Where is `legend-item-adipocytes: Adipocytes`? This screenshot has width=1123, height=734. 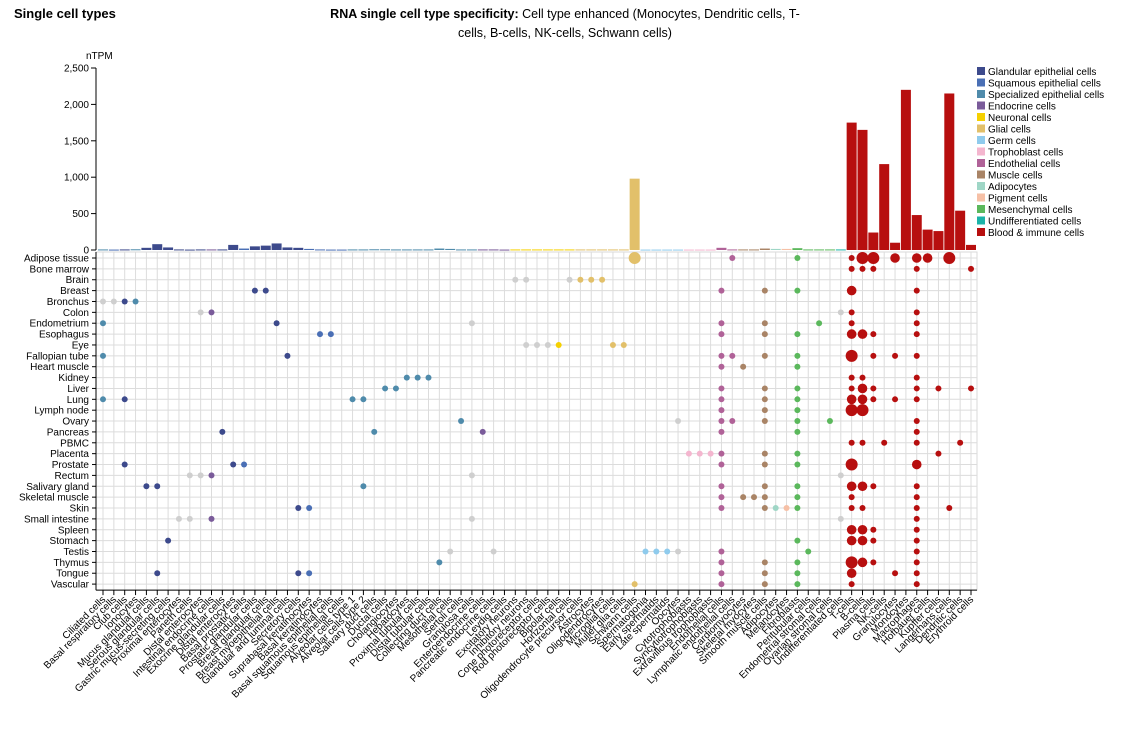
legend-item-adipocytes: Adipocytes is located at coordinates (1012, 187).